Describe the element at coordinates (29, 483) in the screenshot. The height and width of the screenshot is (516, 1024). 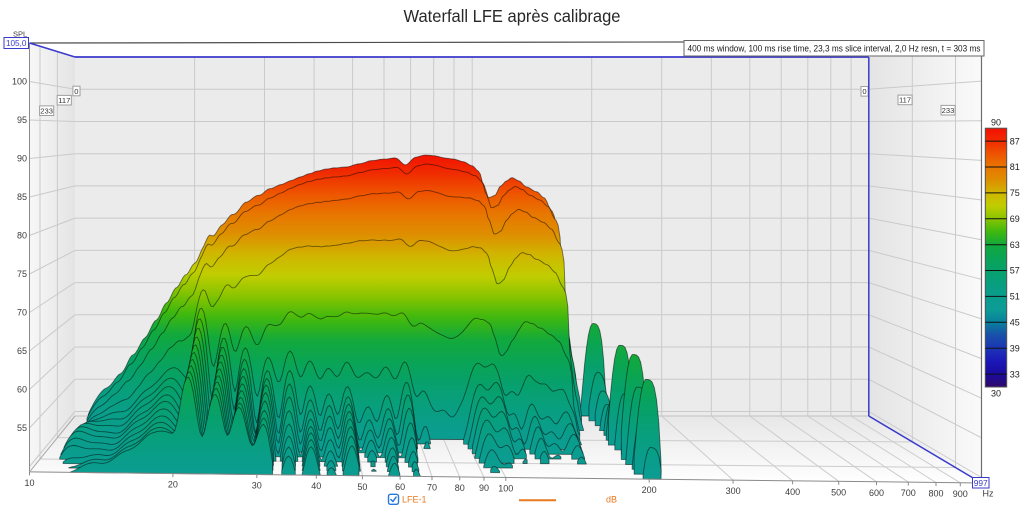
I see `svg-text: 10` at that location.